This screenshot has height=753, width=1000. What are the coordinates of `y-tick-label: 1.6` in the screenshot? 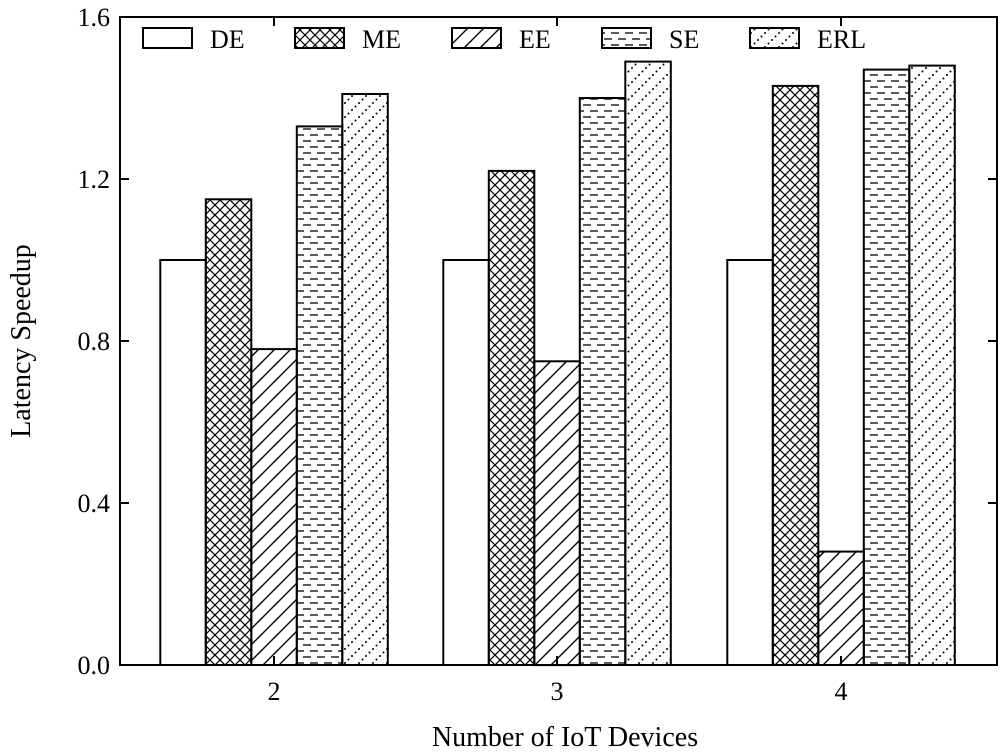 It's located at (94, 17).